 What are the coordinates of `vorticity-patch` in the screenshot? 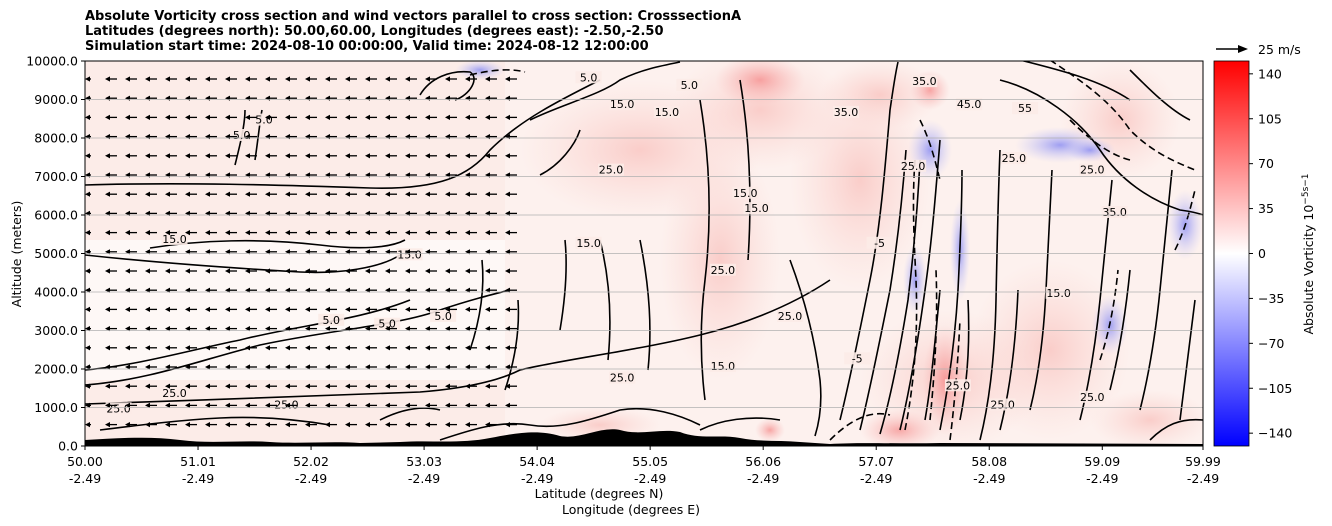 It's located at (720, 260).